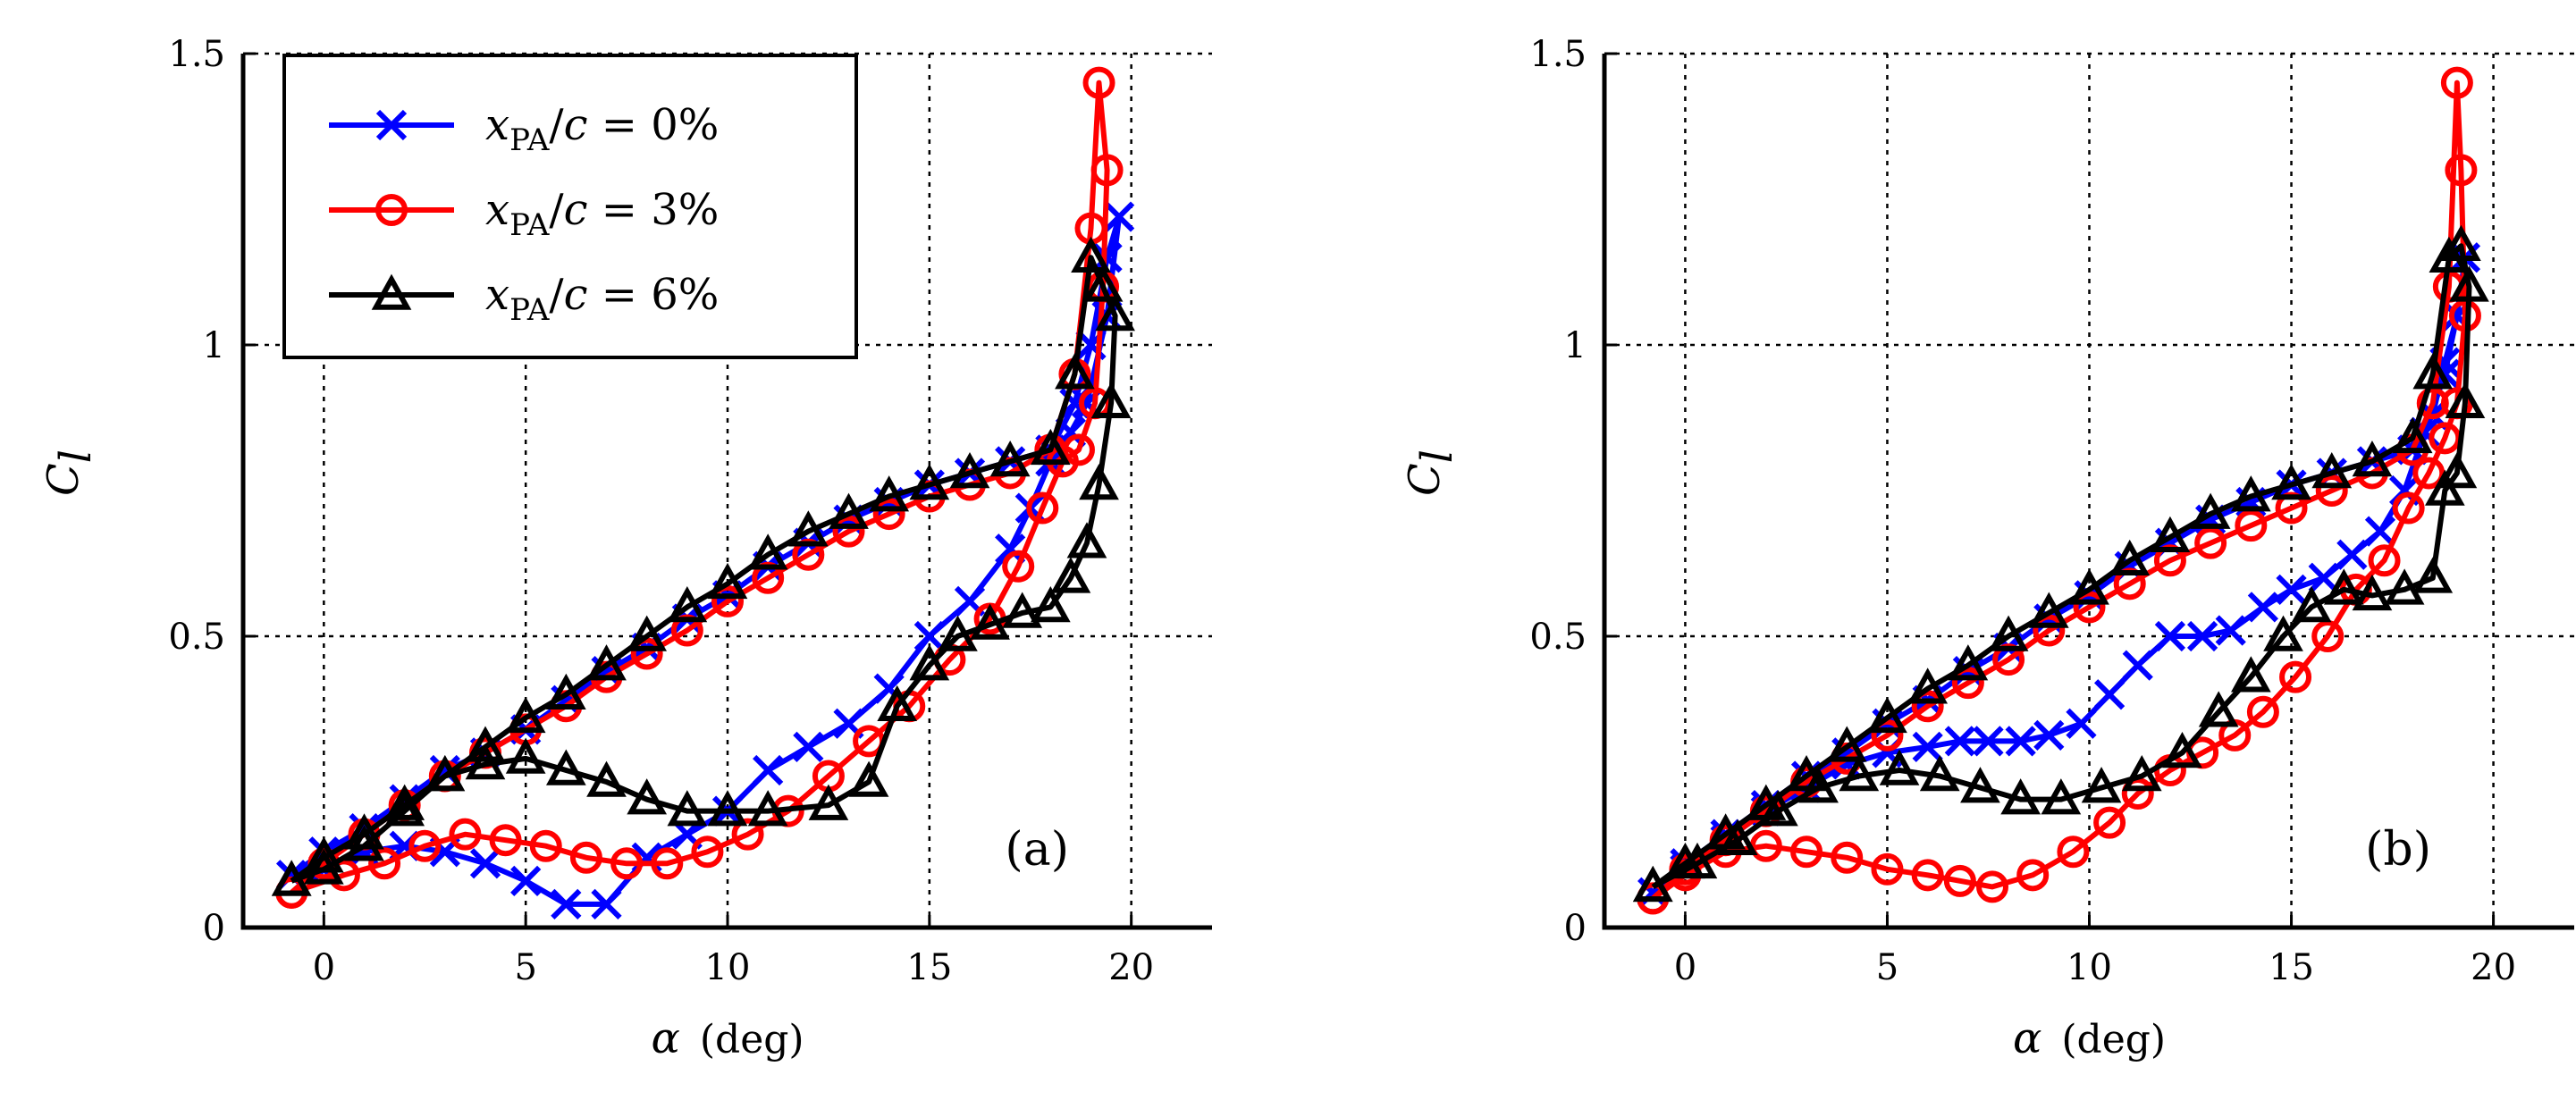 The image size is (2576, 1100). What do you see at coordinates (728, 1038) in the screenshot?
I see `x-axis-label: α (deg)` at bounding box center [728, 1038].